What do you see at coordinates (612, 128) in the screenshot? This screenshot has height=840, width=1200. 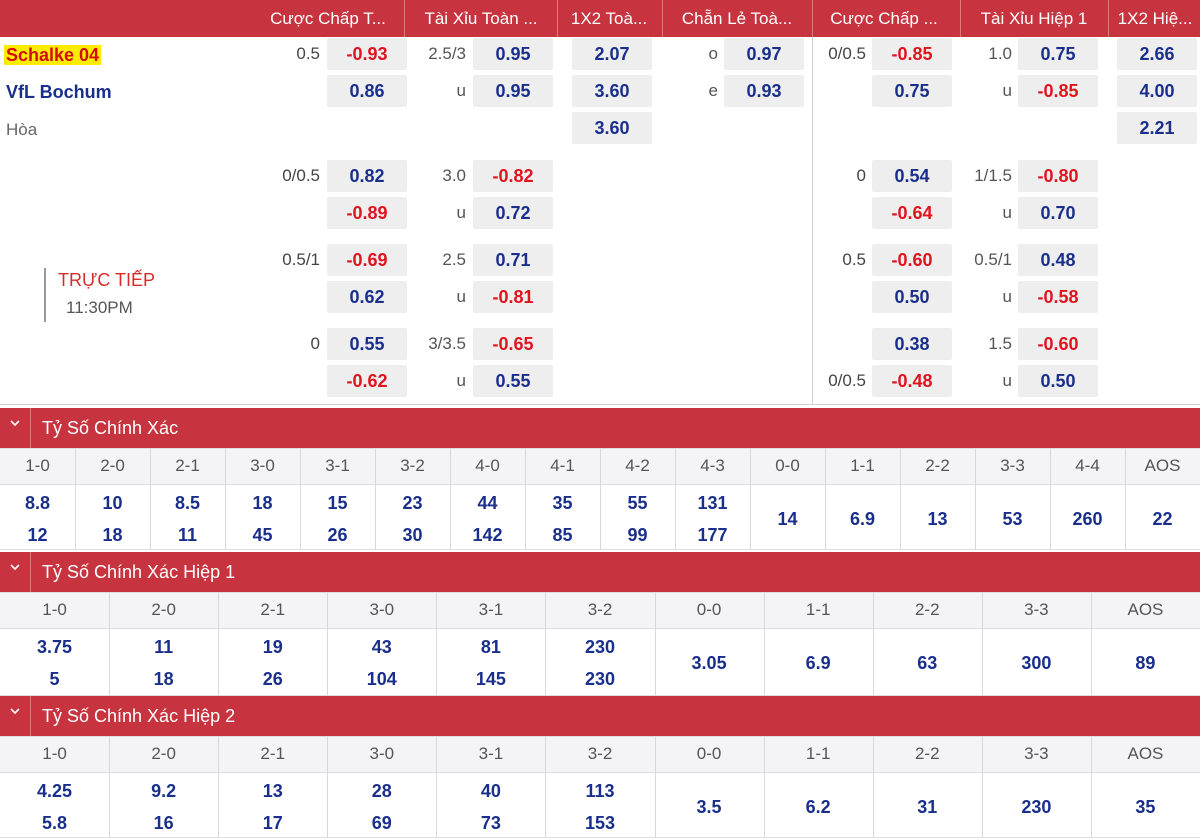 I see `ft-1x2-draw-odds: 3.60` at bounding box center [612, 128].